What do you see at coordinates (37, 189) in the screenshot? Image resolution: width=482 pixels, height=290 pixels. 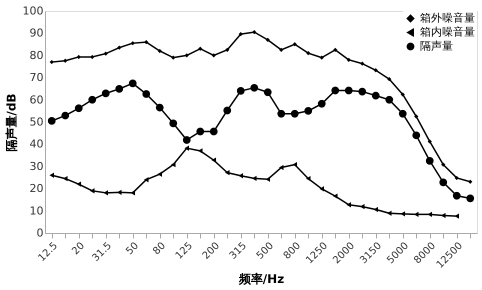 I see `y-tick-label: 20` at bounding box center [37, 189].